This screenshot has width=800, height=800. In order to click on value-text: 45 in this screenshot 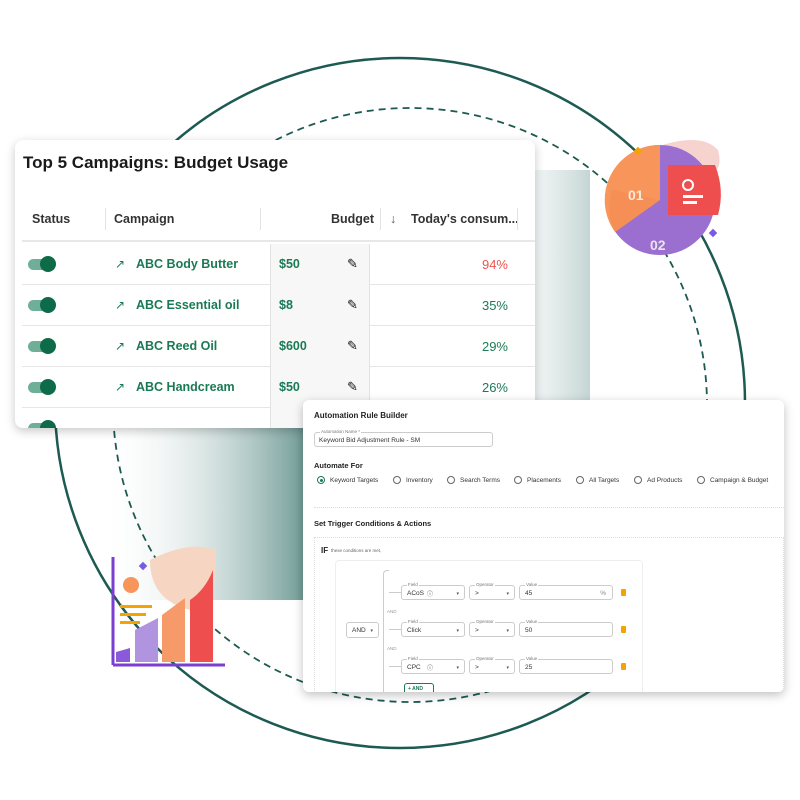, I will do `click(529, 593)`.